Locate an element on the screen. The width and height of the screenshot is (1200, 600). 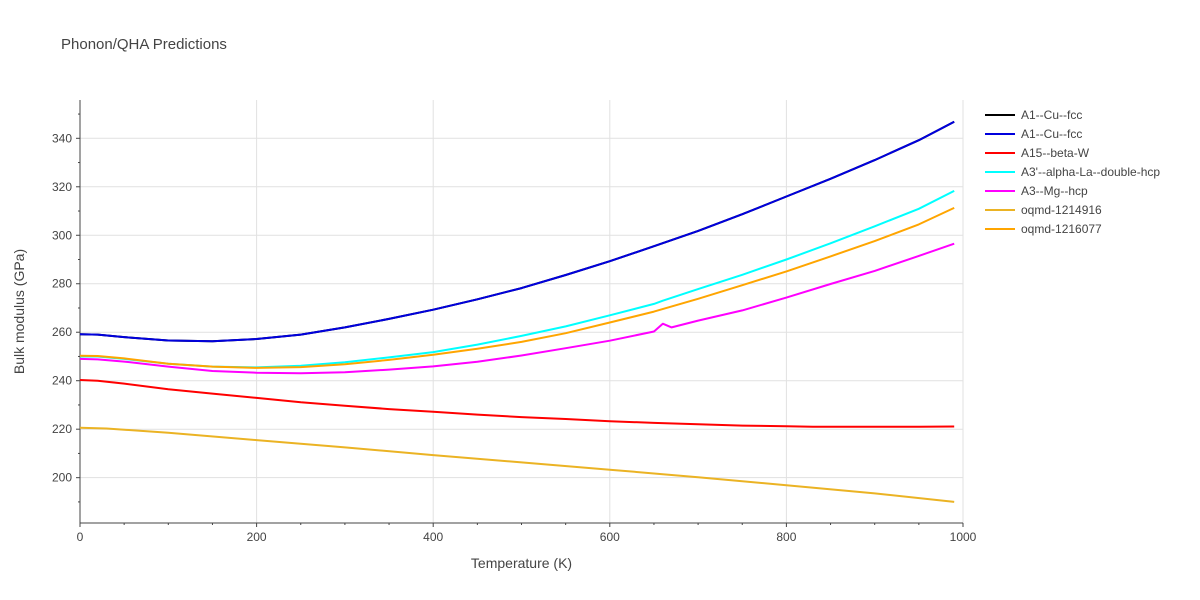
y-tick-label: 300 is located at coordinates (62, 235).